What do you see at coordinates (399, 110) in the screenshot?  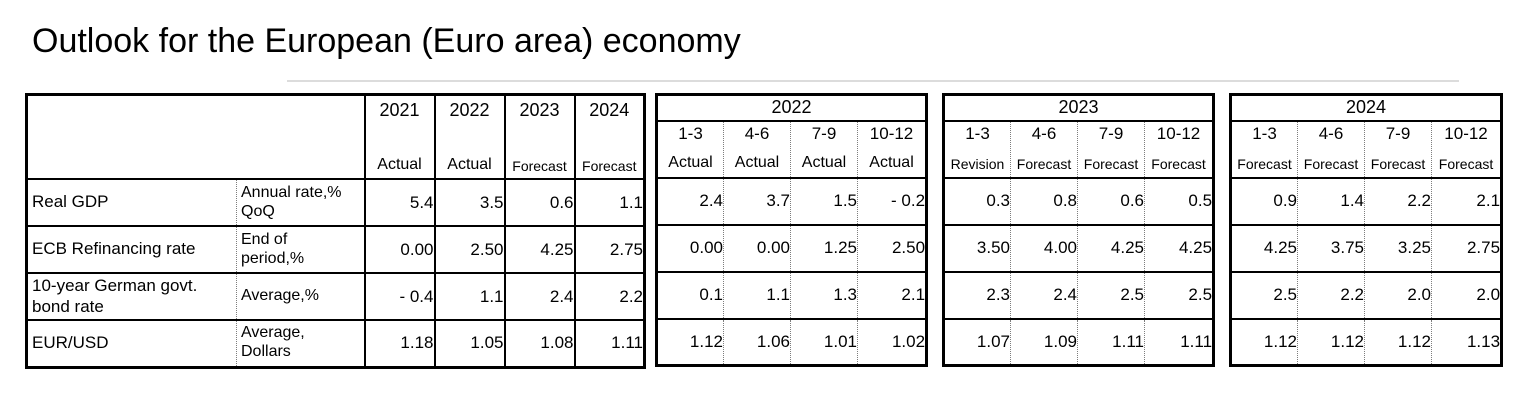 I see `year-label: 2021` at bounding box center [399, 110].